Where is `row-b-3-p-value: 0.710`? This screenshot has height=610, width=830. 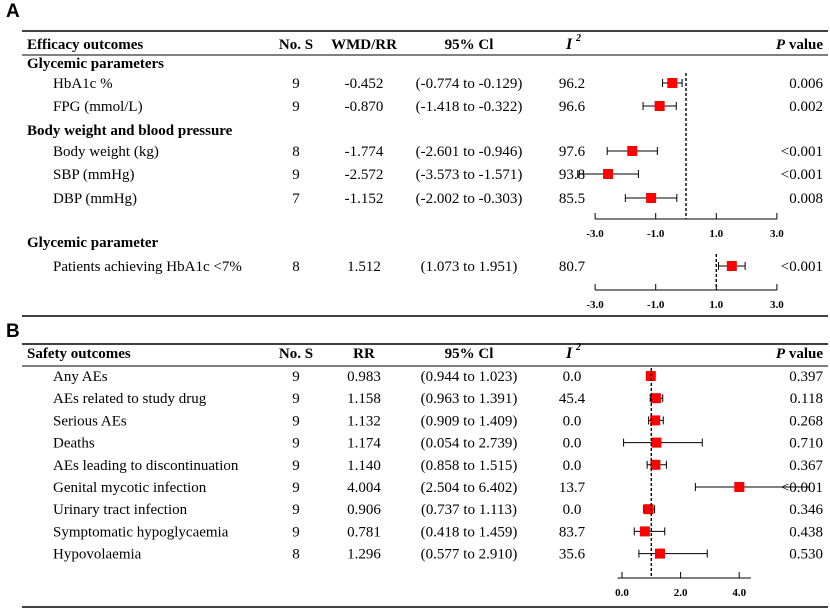
row-b-3-p-value: 0.710 is located at coordinates (806, 444).